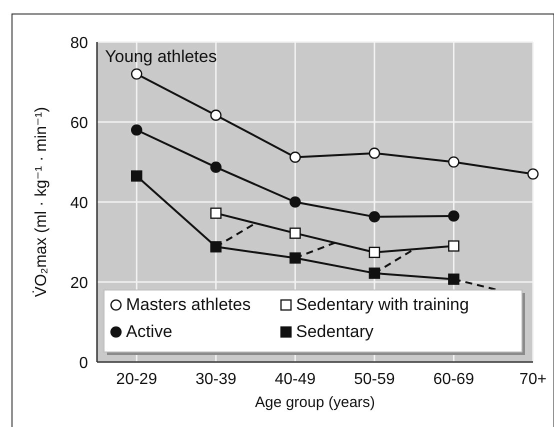 The width and height of the screenshot is (554, 427). What do you see at coordinates (533, 379) in the screenshot?
I see `x-tick-label: 70+` at bounding box center [533, 379].